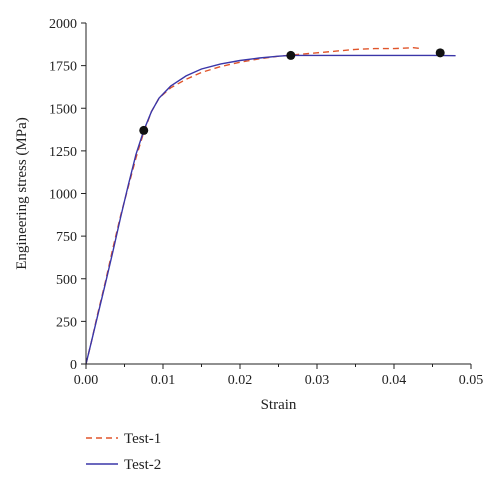 Image resolution: width=500 pixels, height=487 pixels. Describe the element at coordinates (63, 24) in the screenshot. I see `y-tick-label: 2000` at that location.